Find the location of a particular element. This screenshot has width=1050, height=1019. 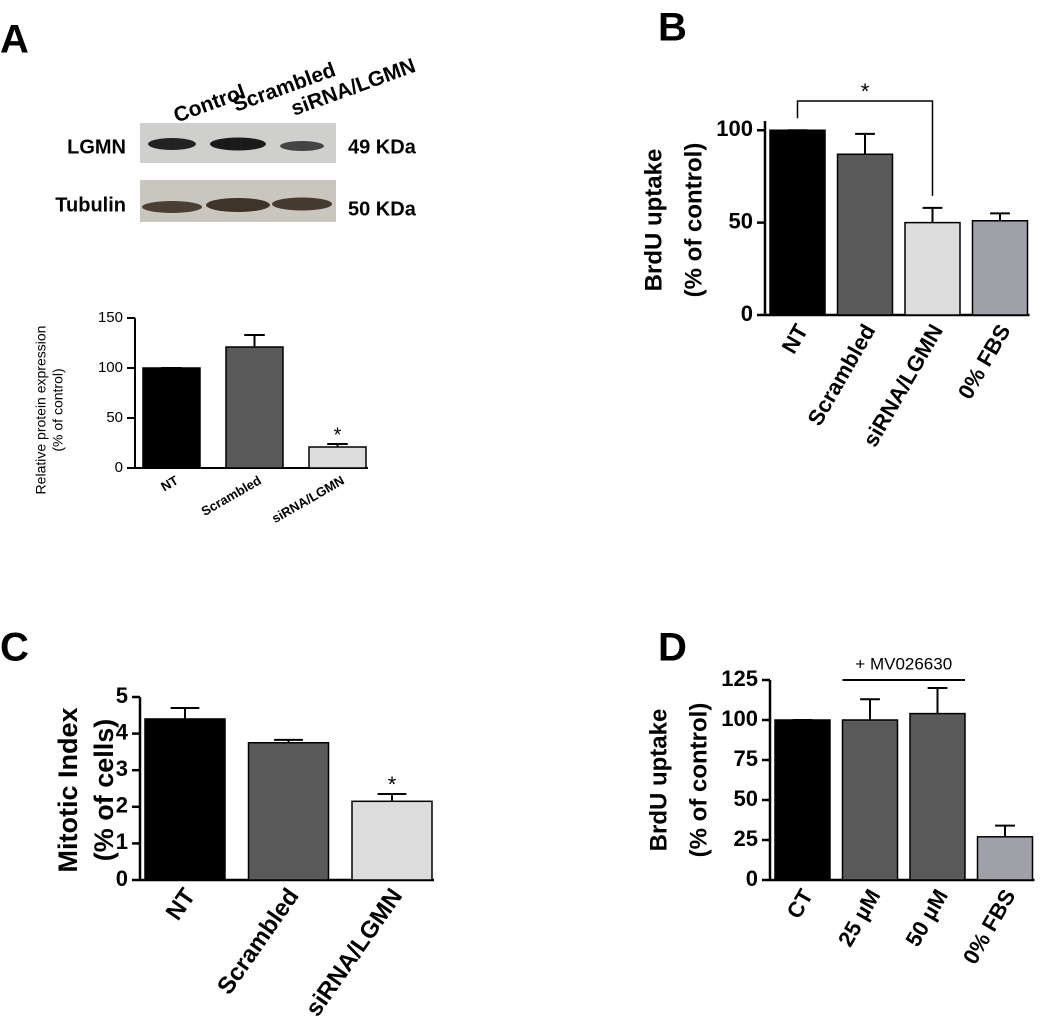

band-size: 50 KDa is located at coordinates (382, 209).